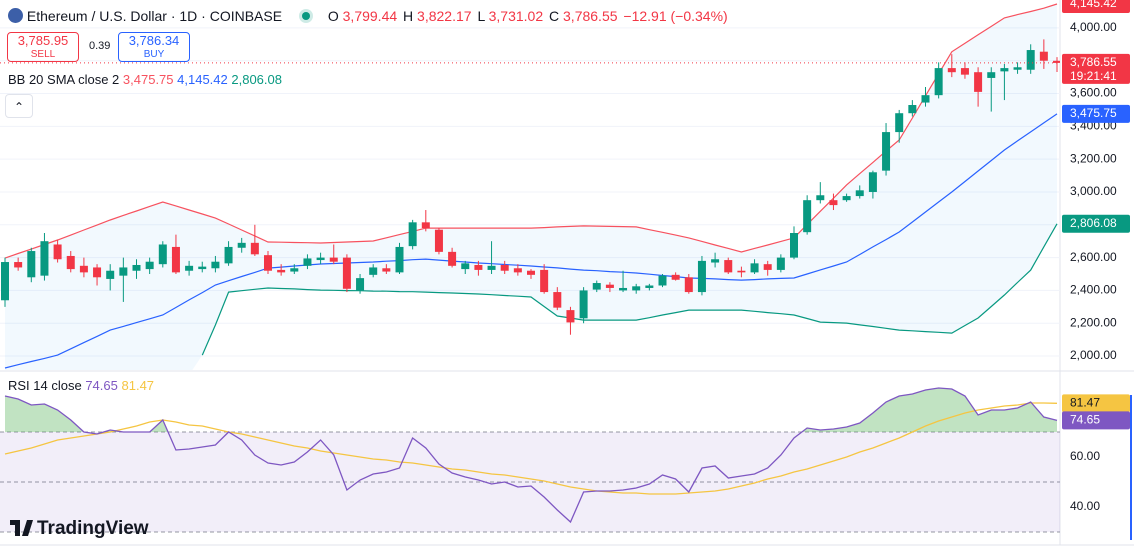  Describe the element at coordinates (481, 16) in the screenshot. I see `ohlc-key: L` at that location.